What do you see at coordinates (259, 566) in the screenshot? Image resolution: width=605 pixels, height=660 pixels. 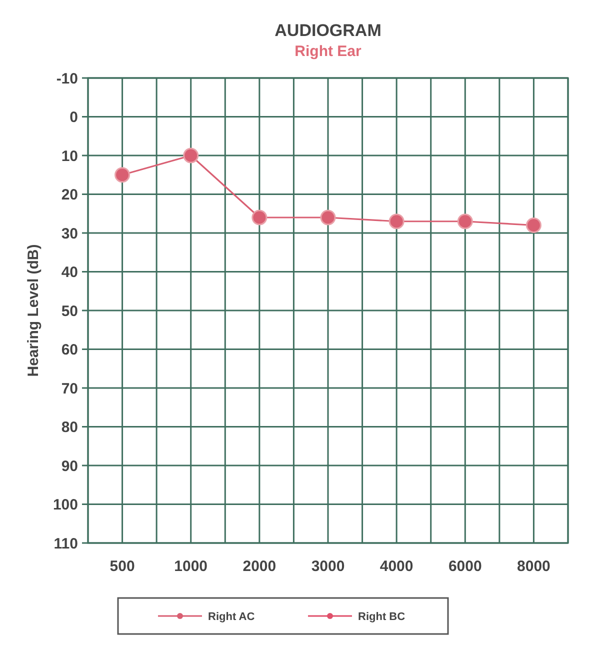 I see `x-tick-label: 2000` at bounding box center [259, 566].